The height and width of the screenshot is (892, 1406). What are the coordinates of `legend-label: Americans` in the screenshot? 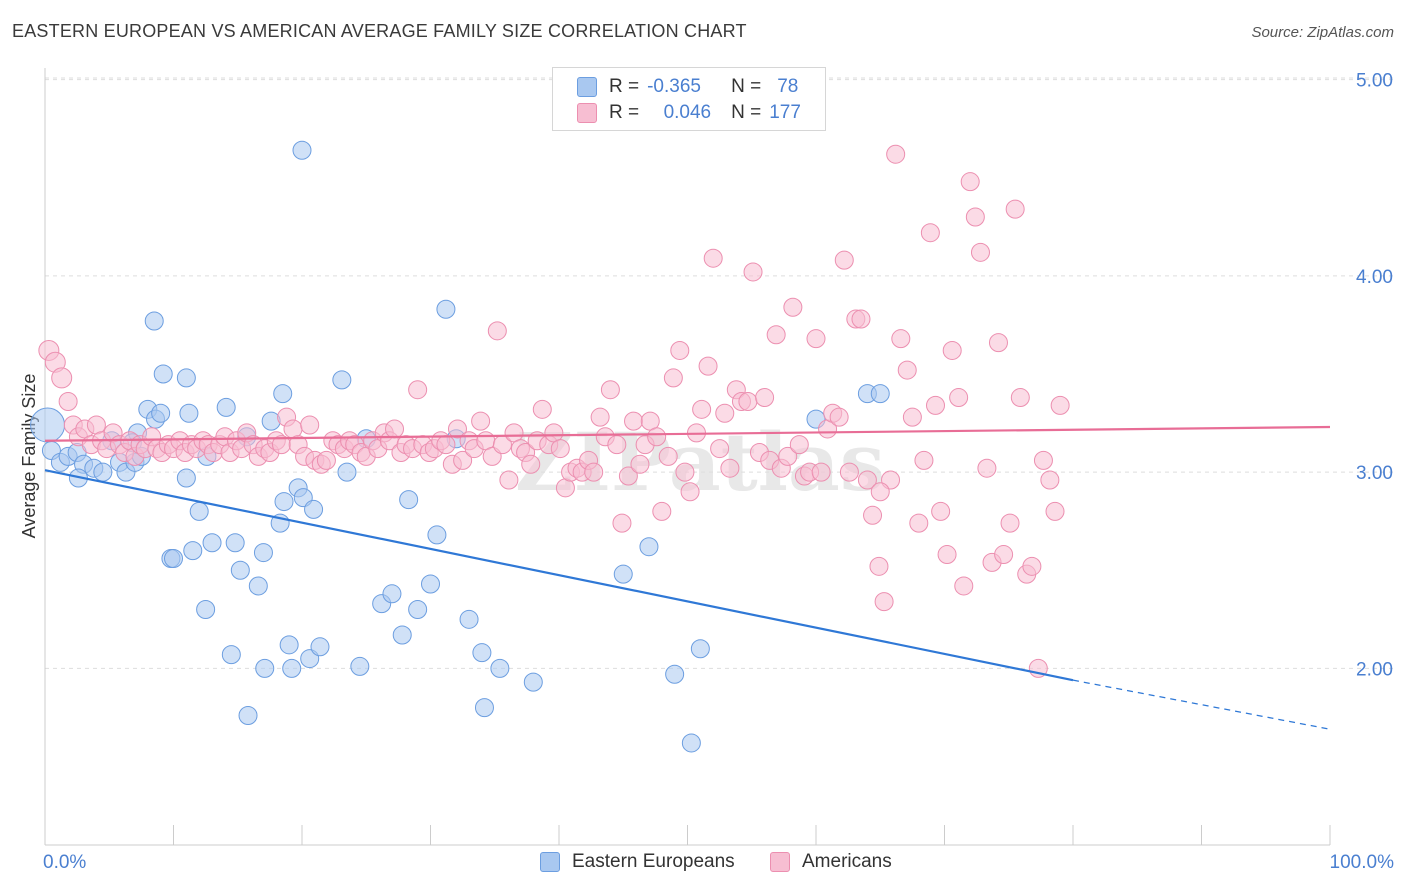 It's located at (847, 861).